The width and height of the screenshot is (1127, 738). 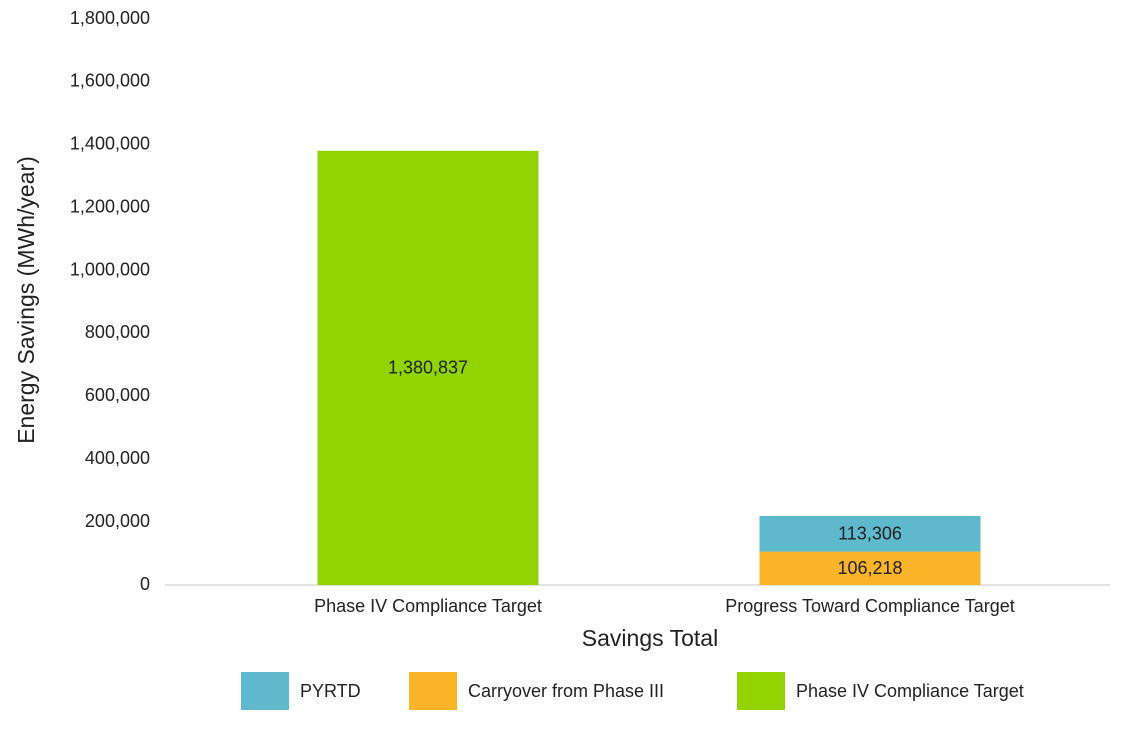 I want to click on x-axis-title: Savings Total, so click(x=650, y=638).